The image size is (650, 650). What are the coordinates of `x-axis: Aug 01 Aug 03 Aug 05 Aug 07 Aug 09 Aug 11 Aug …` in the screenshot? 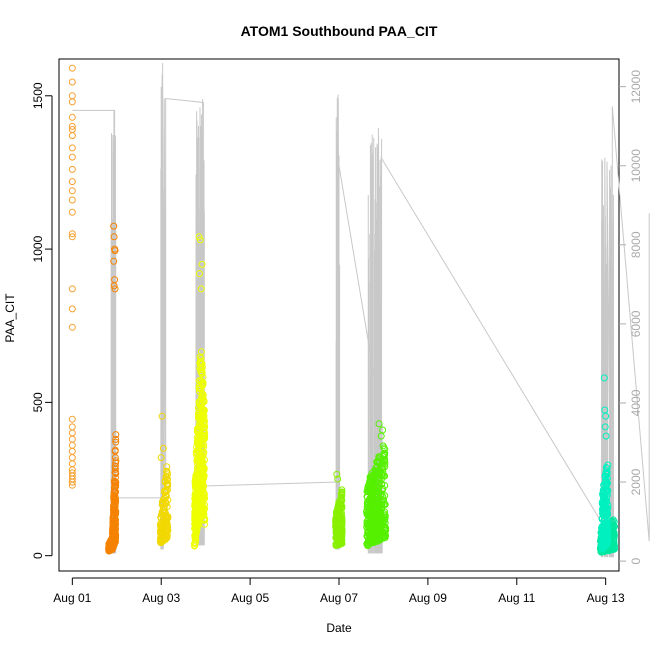 It's located at (339, 591).